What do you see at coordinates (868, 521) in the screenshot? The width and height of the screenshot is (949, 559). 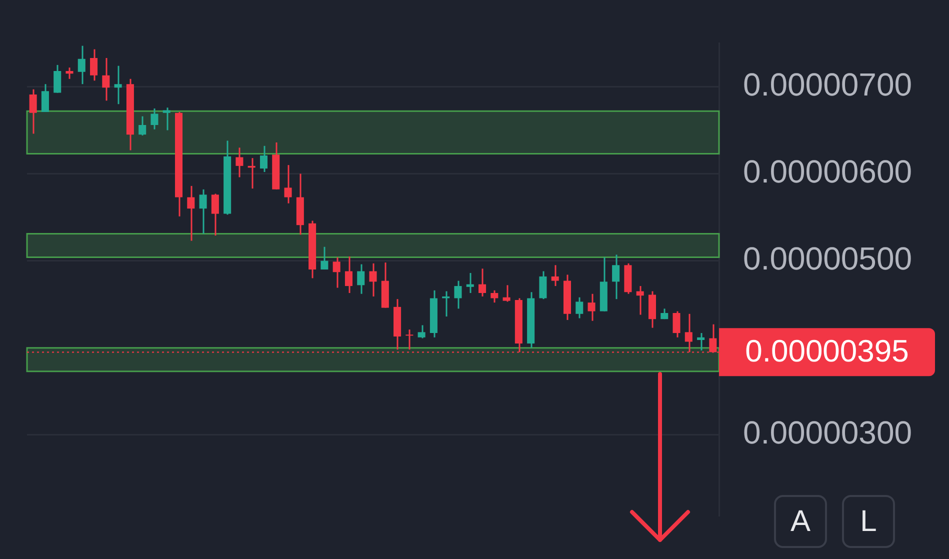 I see `text: L` at bounding box center [868, 521].